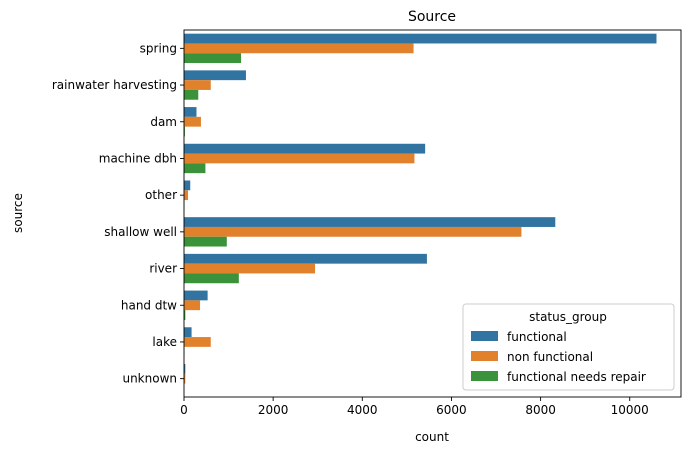 The height and width of the screenshot is (453, 690). What do you see at coordinates (114, 85) in the screenshot?
I see `y-tick-label-rainwater-harvesting: rainwater harvesting` at bounding box center [114, 85].